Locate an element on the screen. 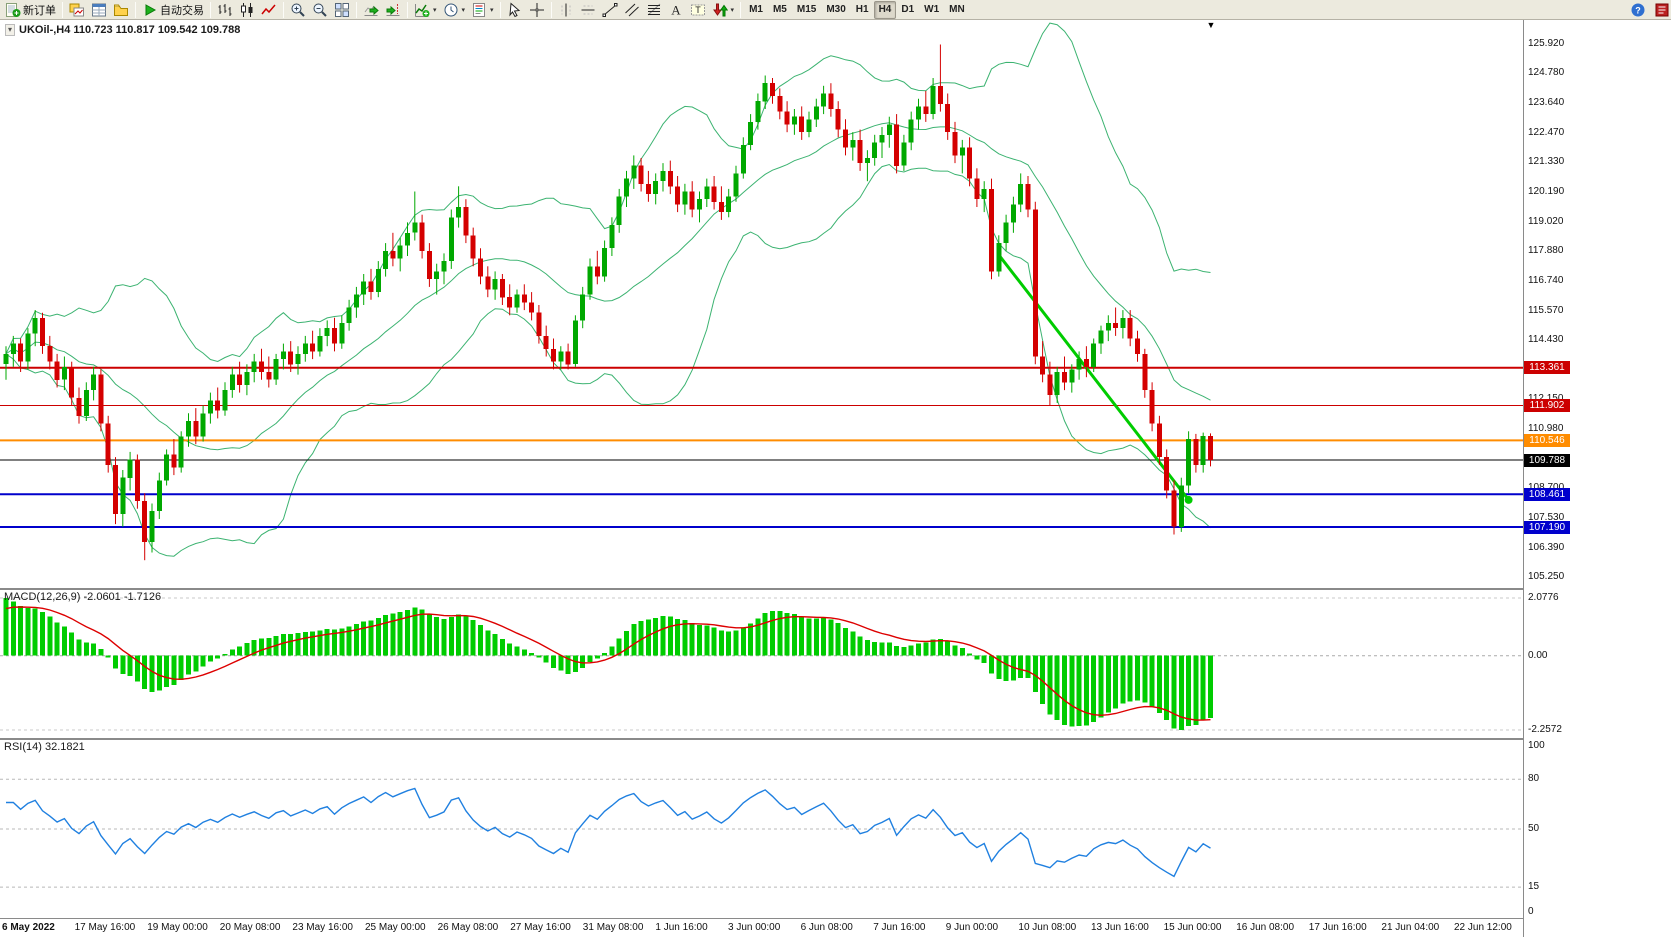  time-axis-label: 22 Jun 12:00 is located at coordinates (1483, 927).